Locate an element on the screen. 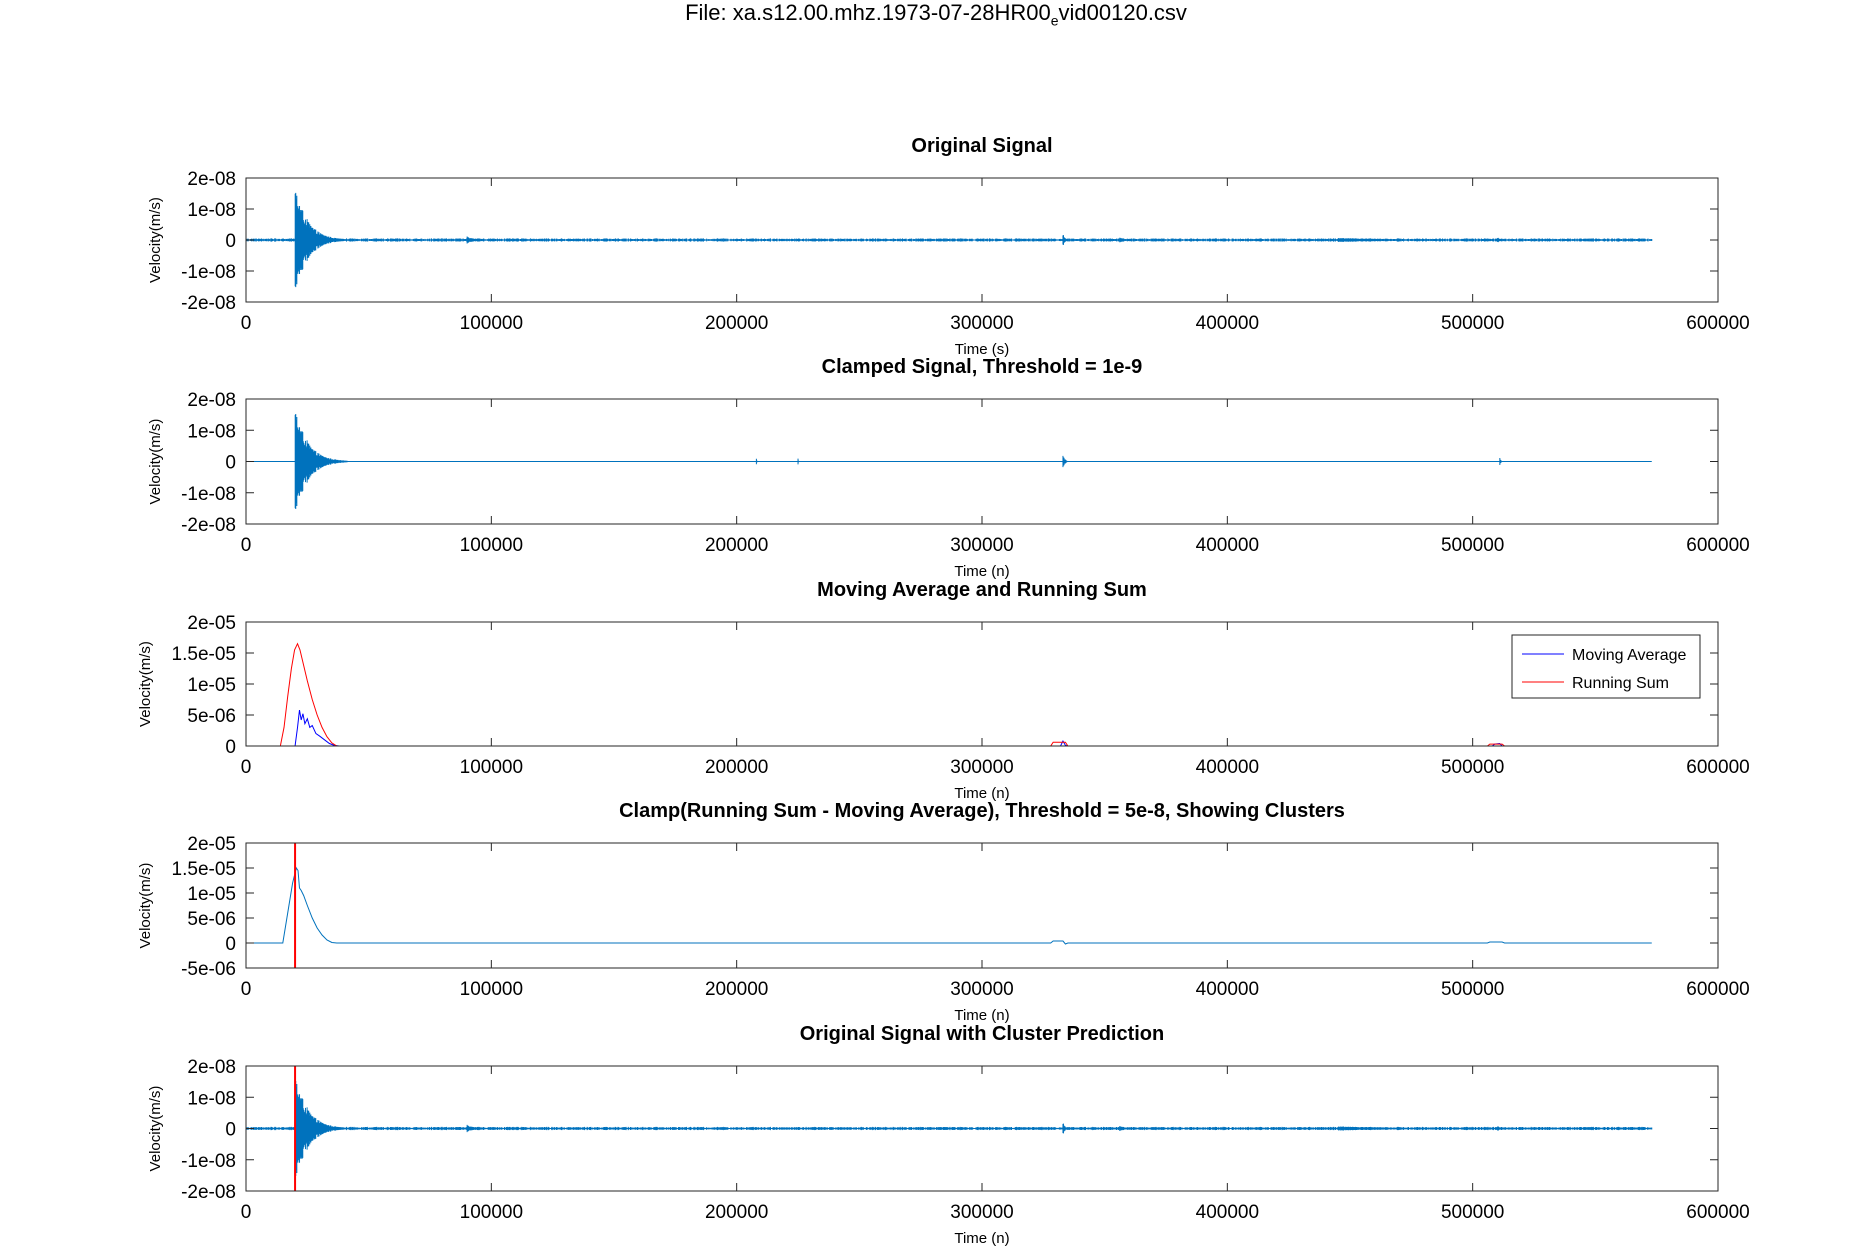 Image resolution: width=1872 pixels, height=1248 pixels. legend-entry: Running Sum is located at coordinates (1620, 683).